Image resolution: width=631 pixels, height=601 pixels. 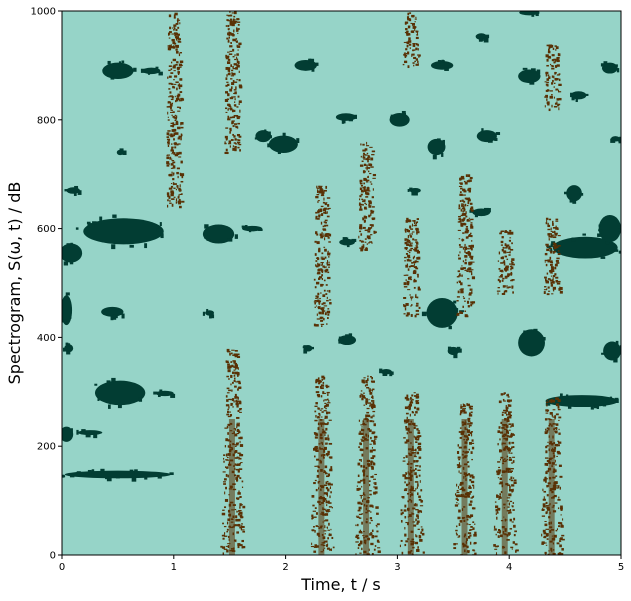 I want to click on y-tick-label: 400, so click(x=46, y=338).